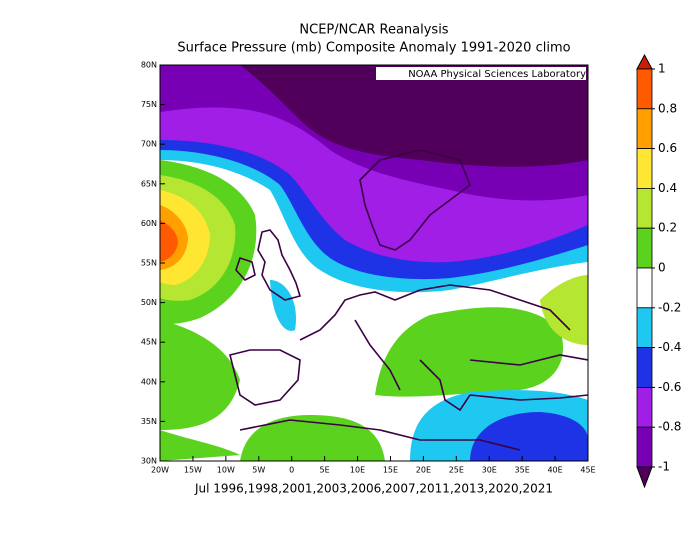 Image resolution: width=700 pixels, height=546 pixels. What do you see at coordinates (149, 223) in the screenshot?
I see `lat-tick-label: 60N` at bounding box center [149, 223].